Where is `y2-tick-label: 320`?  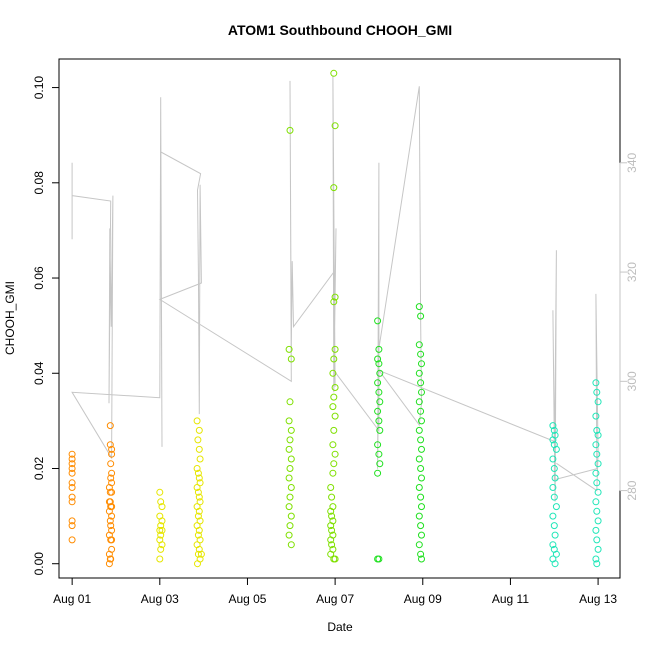
y2-tick-label: 320 is located at coordinates (632, 272).